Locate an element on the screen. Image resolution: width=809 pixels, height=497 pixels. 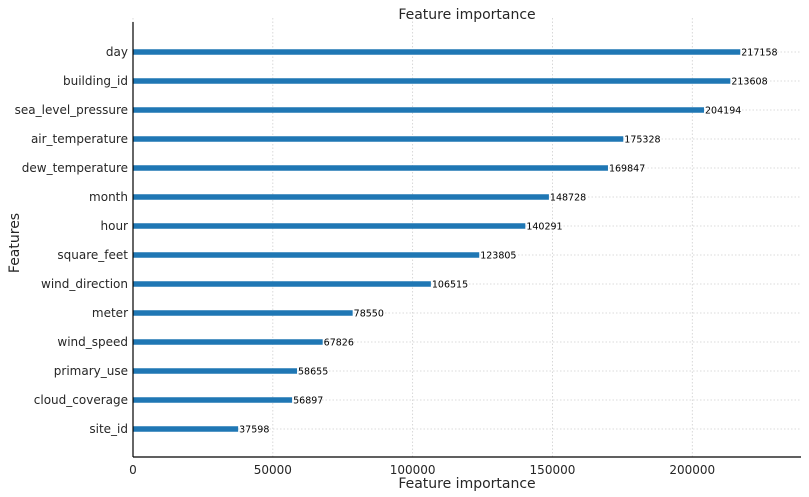
data-label-month: 148728 is located at coordinates (568, 198).